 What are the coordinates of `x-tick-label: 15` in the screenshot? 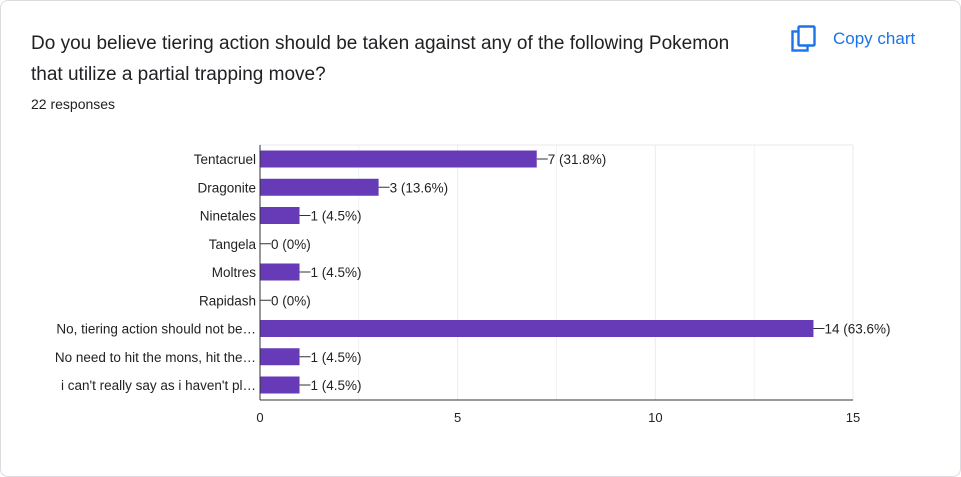 It's located at (853, 417).